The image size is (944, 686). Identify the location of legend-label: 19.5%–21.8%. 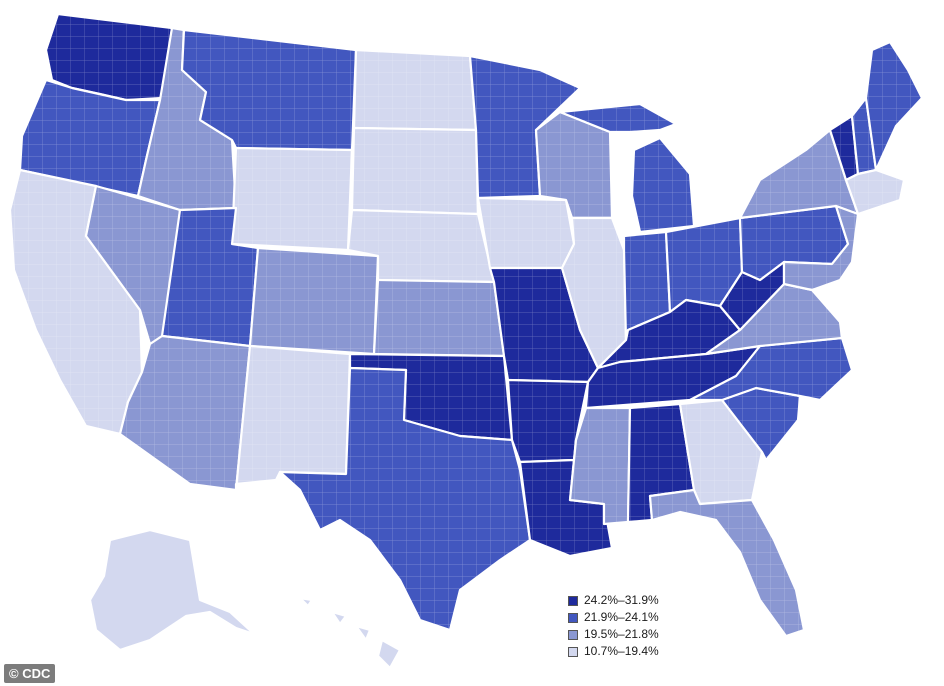
(621, 634).